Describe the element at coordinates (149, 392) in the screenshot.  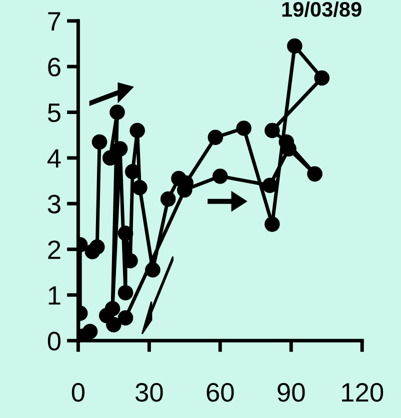
I see `x-tick-label: 30` at that location.